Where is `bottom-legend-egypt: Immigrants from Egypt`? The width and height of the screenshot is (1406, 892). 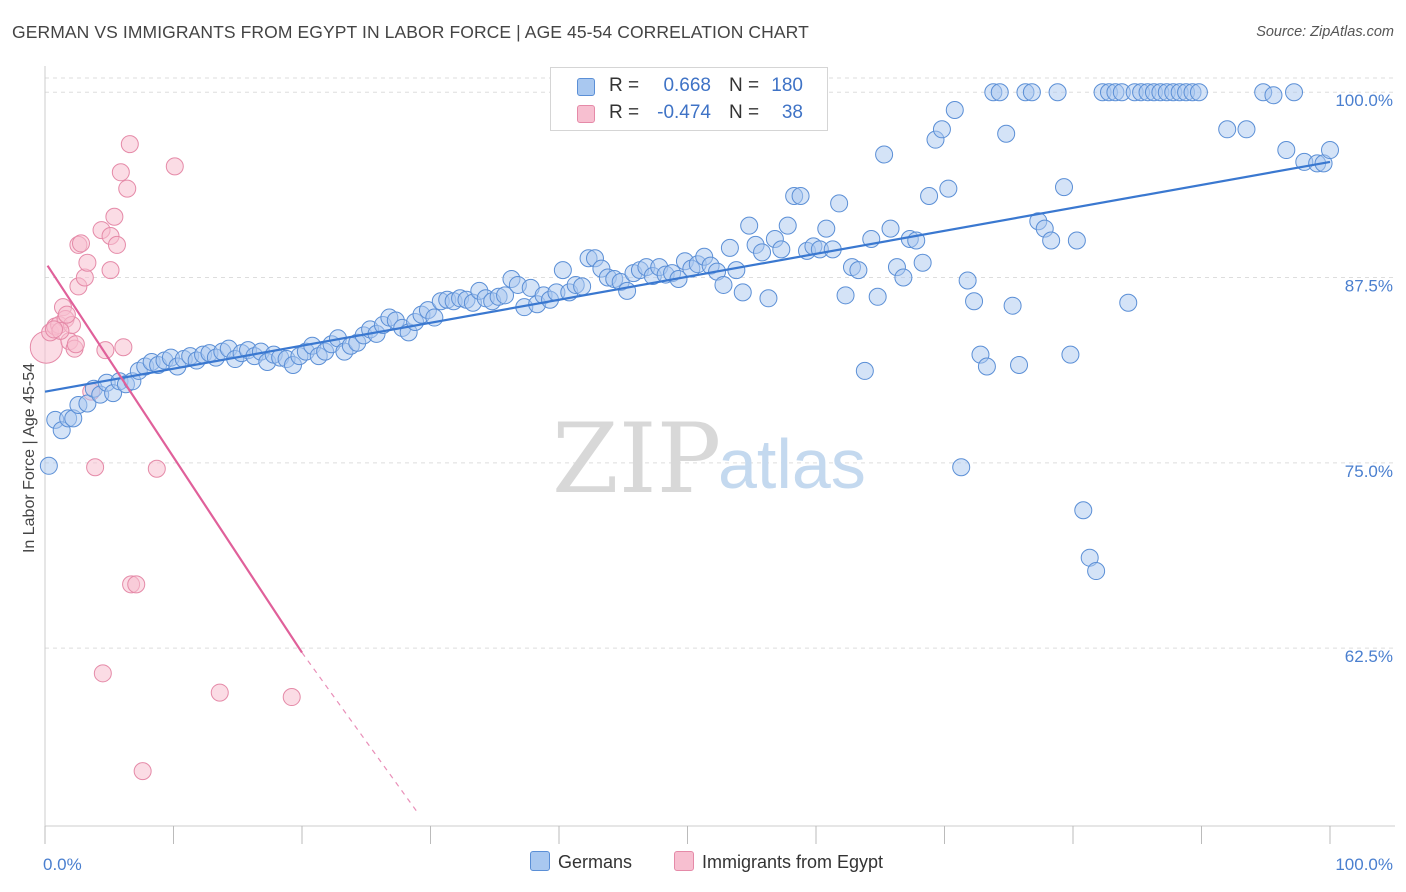
bottom-legend-egypt: Immigrants from Egypt is located at coordinates (778, 862).